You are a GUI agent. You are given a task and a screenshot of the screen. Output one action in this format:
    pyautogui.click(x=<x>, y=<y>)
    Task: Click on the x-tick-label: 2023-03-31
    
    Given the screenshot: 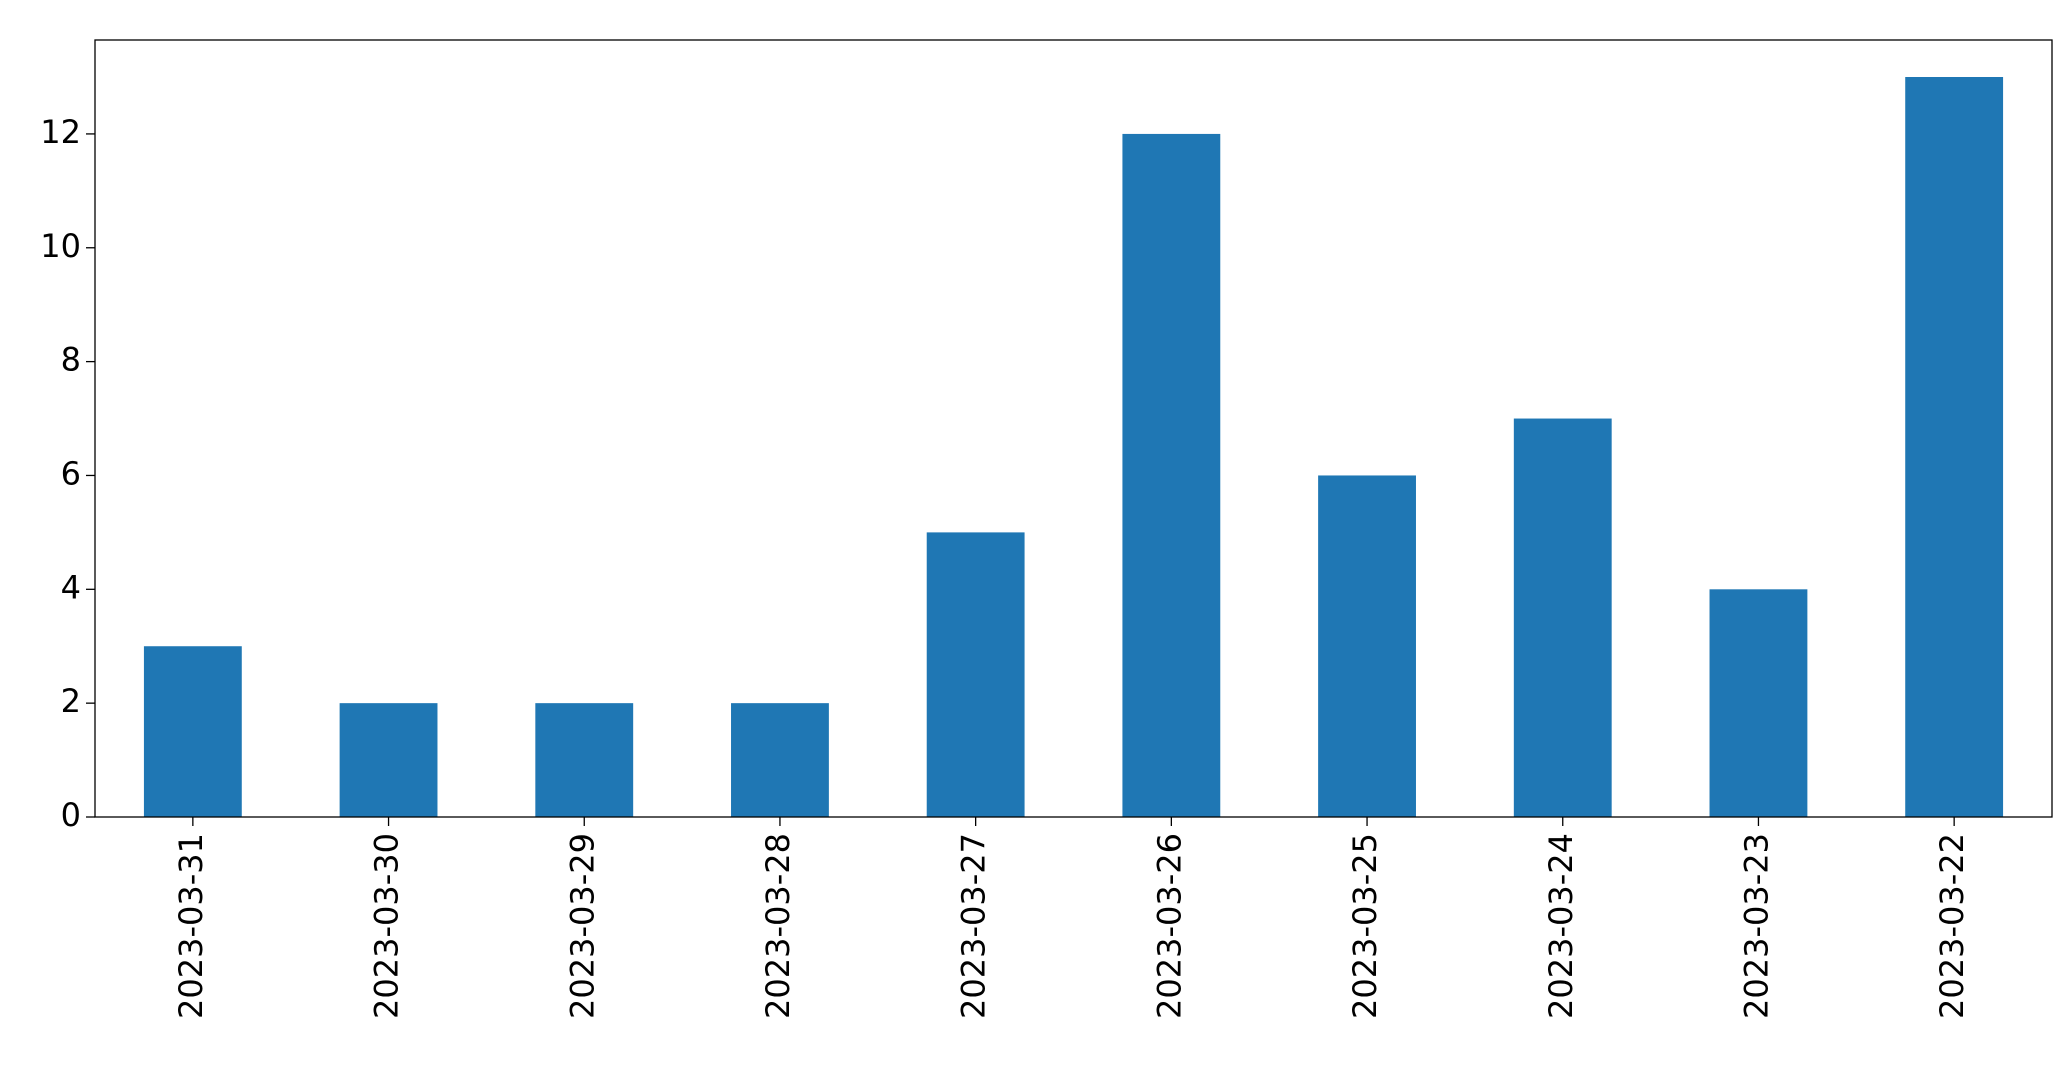 What is the action you would take?
    pyautogui.click(x=191, y=926)
    